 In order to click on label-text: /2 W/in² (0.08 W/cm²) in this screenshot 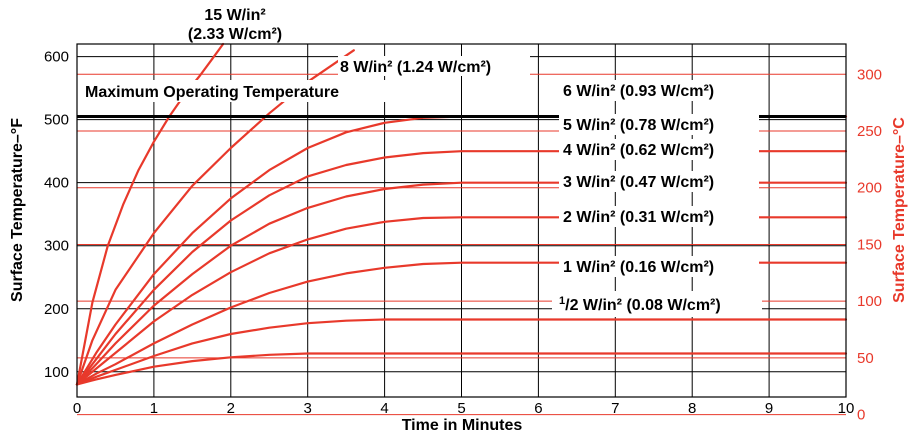, I will do `click(643, 305)`.